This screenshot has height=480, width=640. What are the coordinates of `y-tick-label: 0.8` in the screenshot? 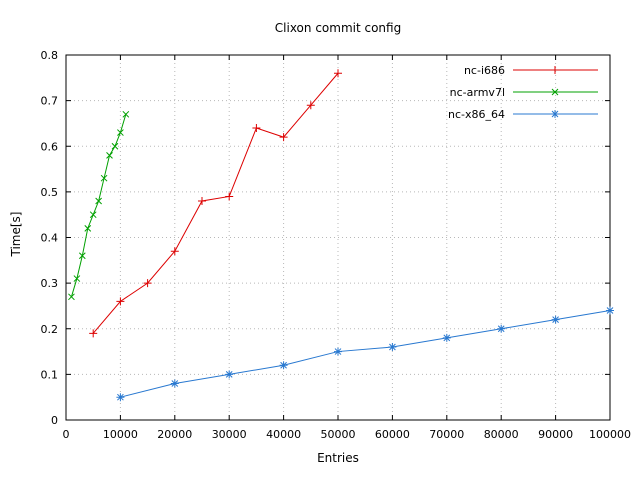 It's located at (50, 55).